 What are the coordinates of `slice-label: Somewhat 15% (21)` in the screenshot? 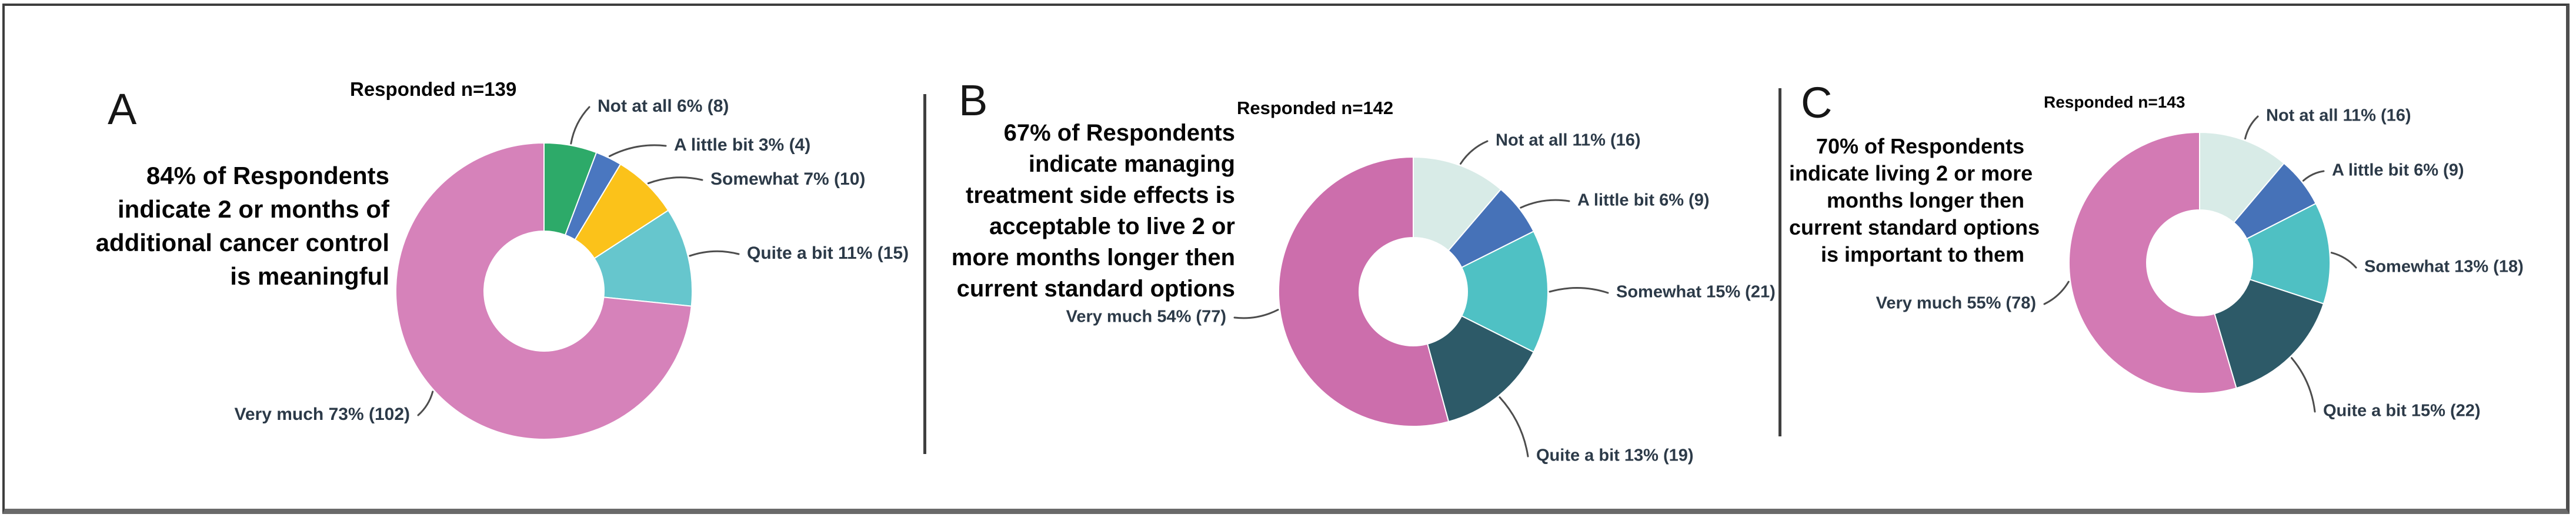 It's located at (1696, 292).